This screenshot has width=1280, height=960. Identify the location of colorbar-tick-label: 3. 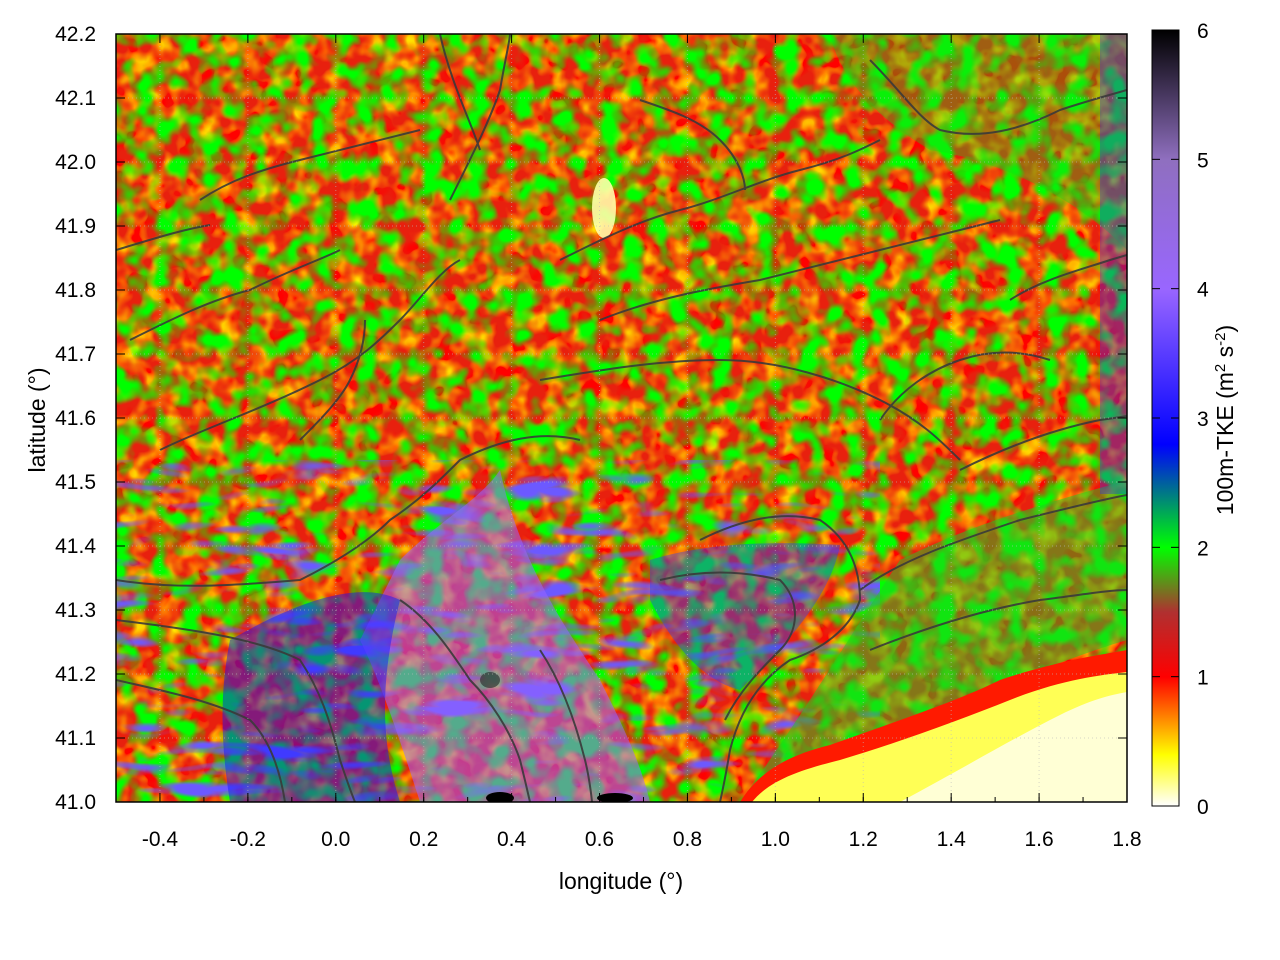
(1203, 419).